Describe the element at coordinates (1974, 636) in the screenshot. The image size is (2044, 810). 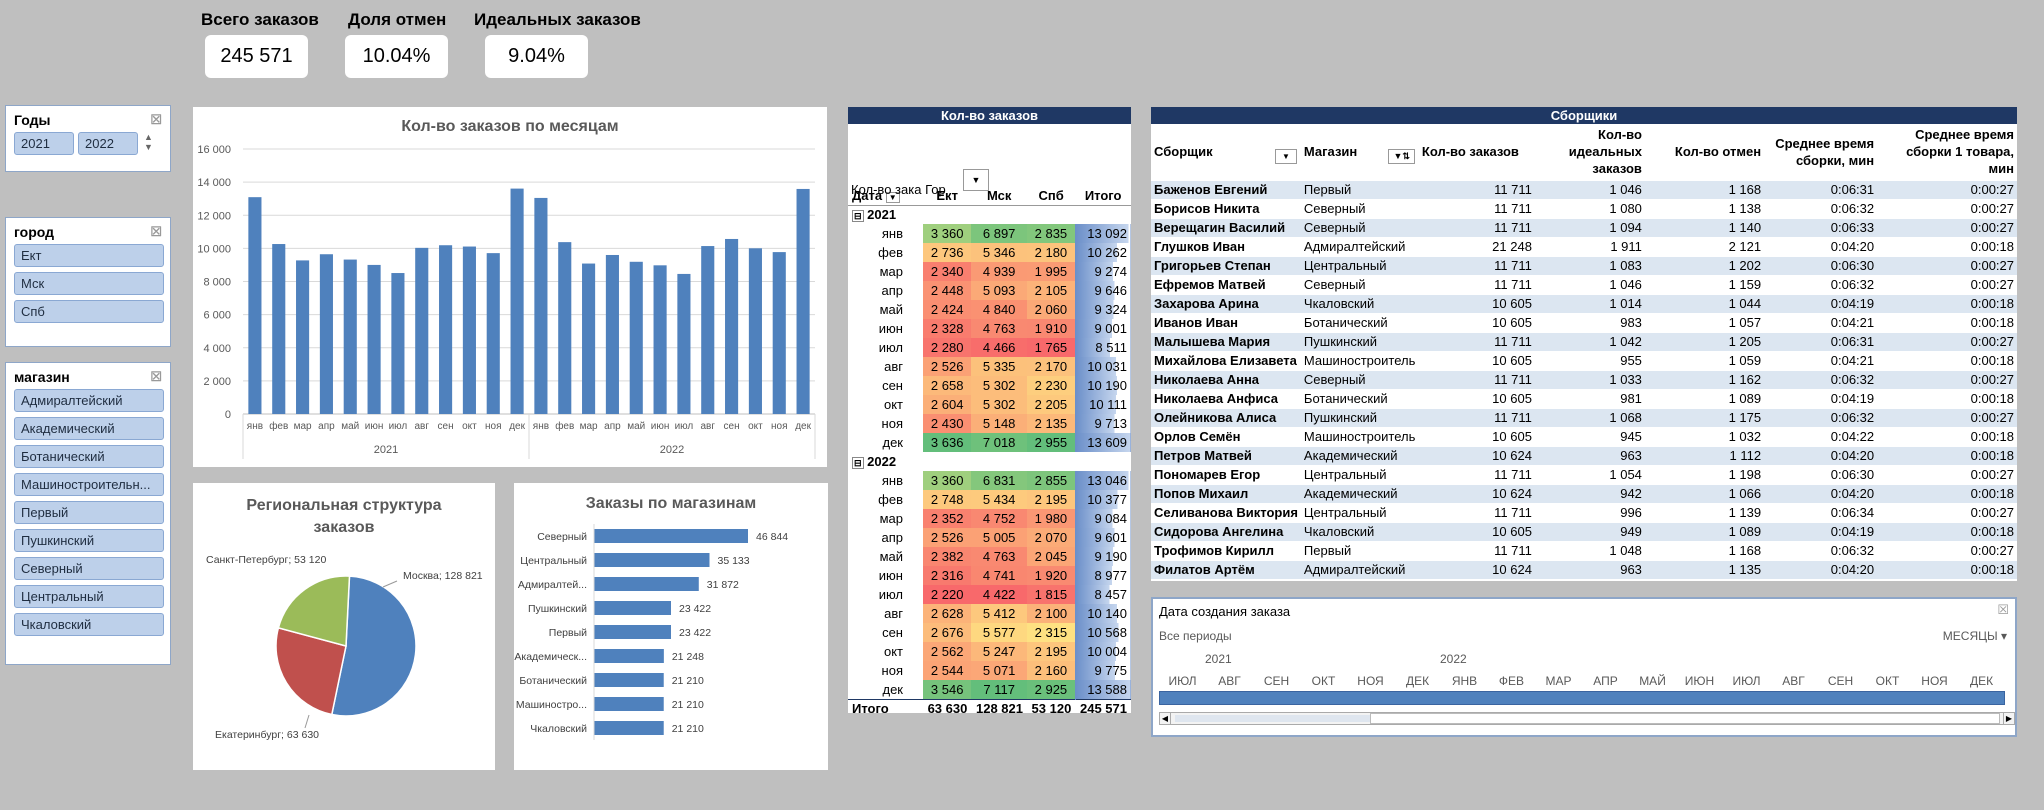
I see `timeline-unit-dropdown: МЕСЯЦЫ ▾` at that location.